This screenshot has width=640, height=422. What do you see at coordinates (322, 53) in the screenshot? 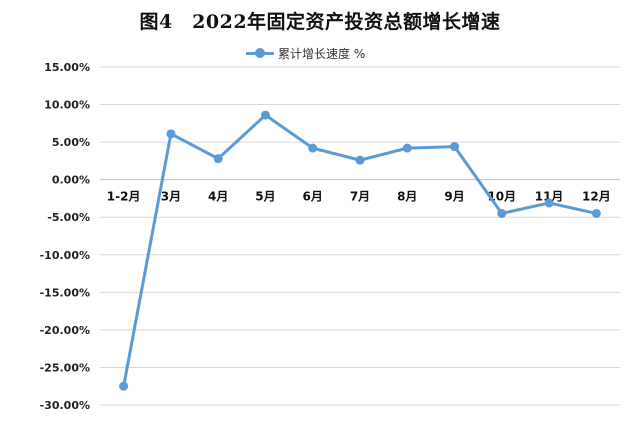
I see `legend-label: 累计增长速度 %` at bounding box center [322, 53].